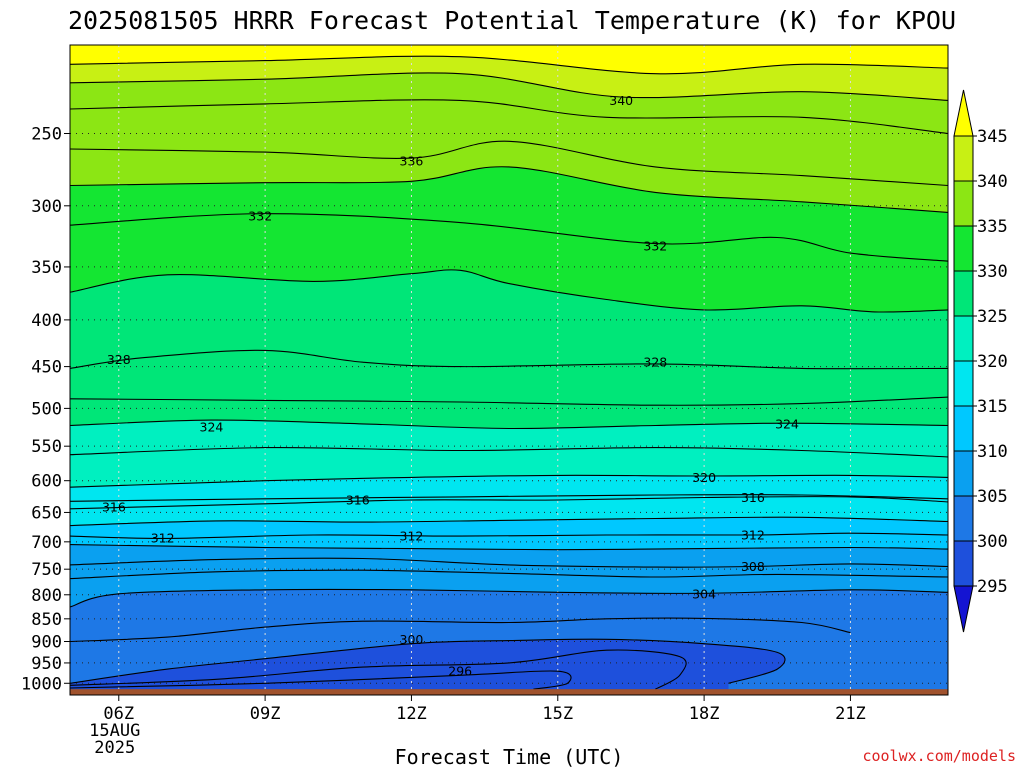  I want to click on colorbar-over-arrow, so click(963, 113).